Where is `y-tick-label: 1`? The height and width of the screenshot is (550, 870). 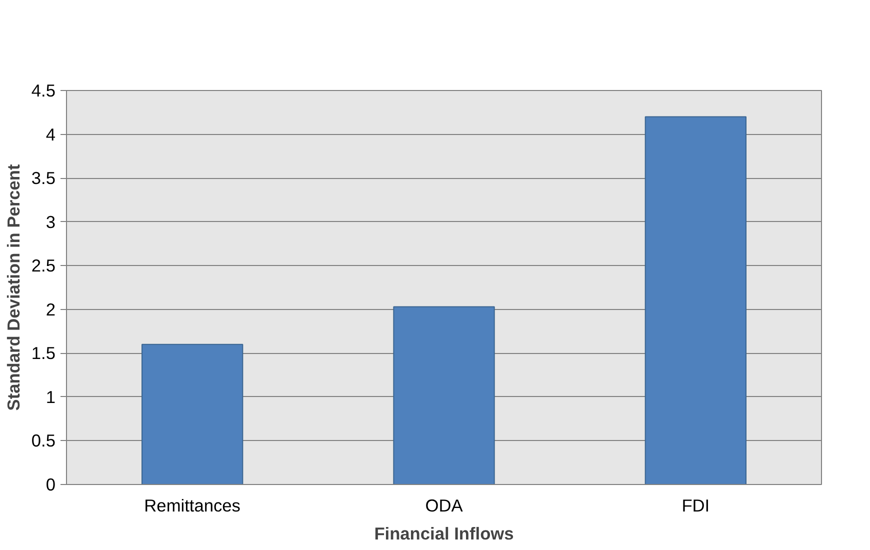 y-tick-label: 1 is located at coordinates (51, 396).